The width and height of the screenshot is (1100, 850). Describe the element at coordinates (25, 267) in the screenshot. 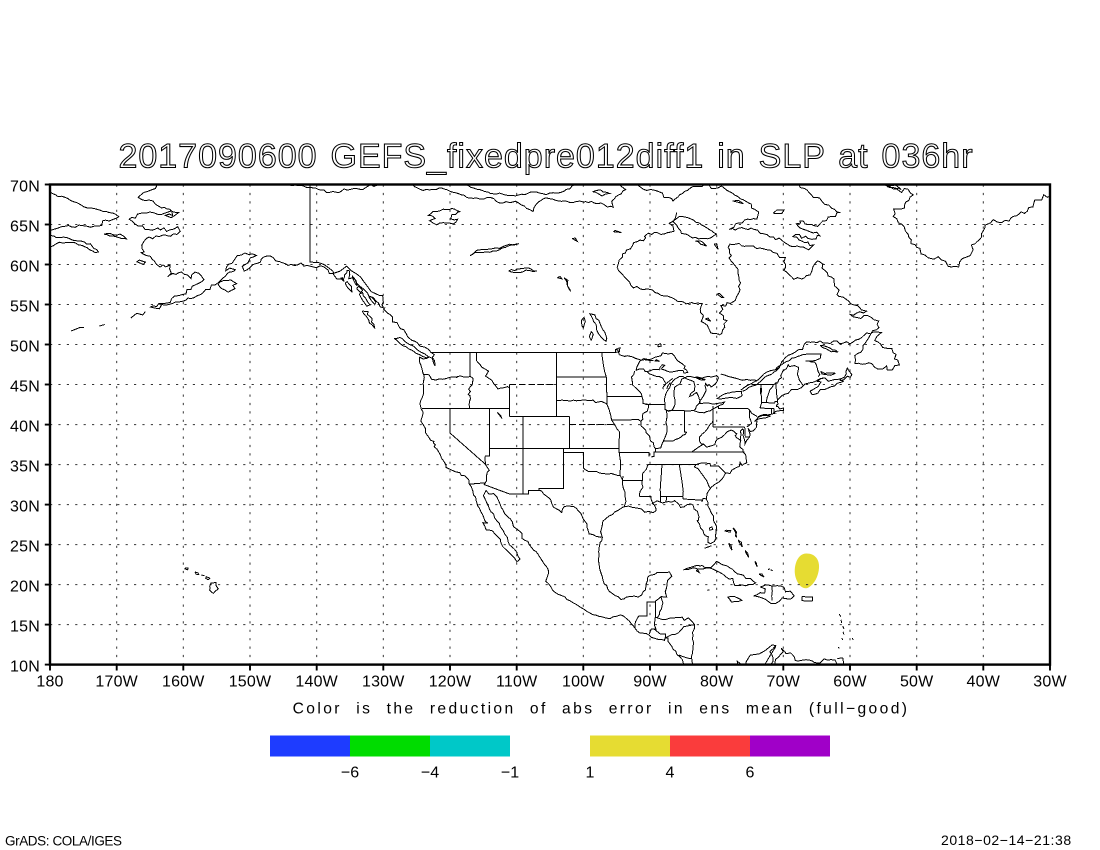

I see `svg-text: 60N` at that location.